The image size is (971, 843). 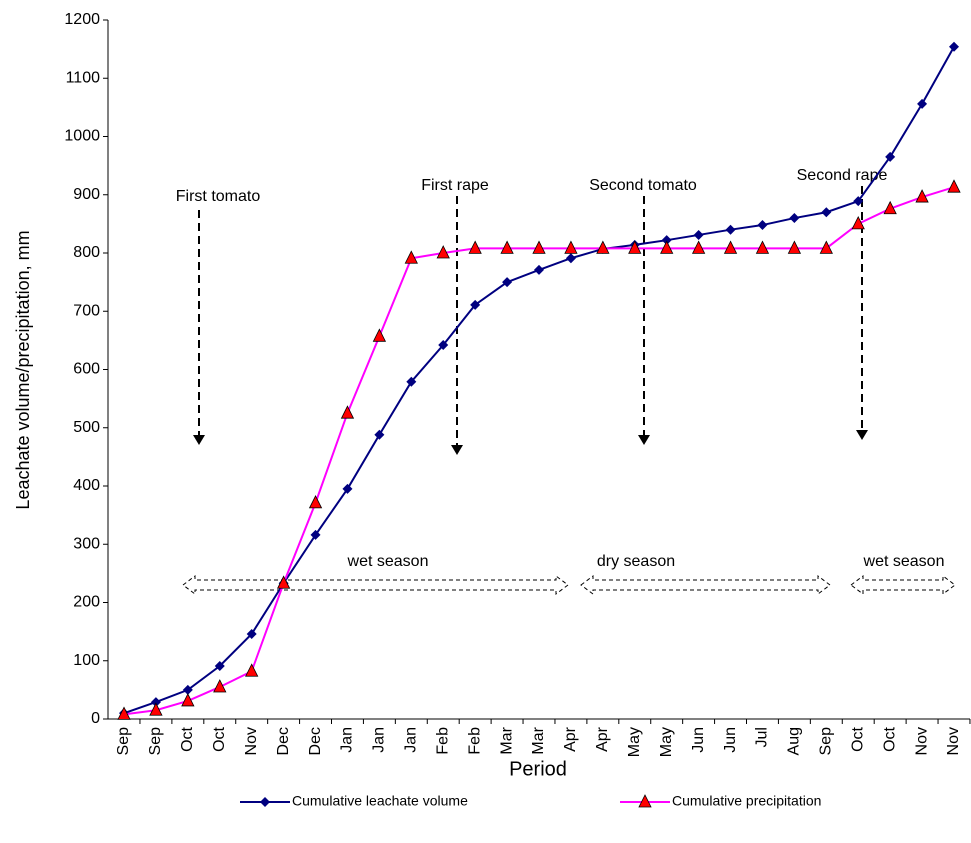 I want to click on annotation: First rape, so click(x=455, y=185).